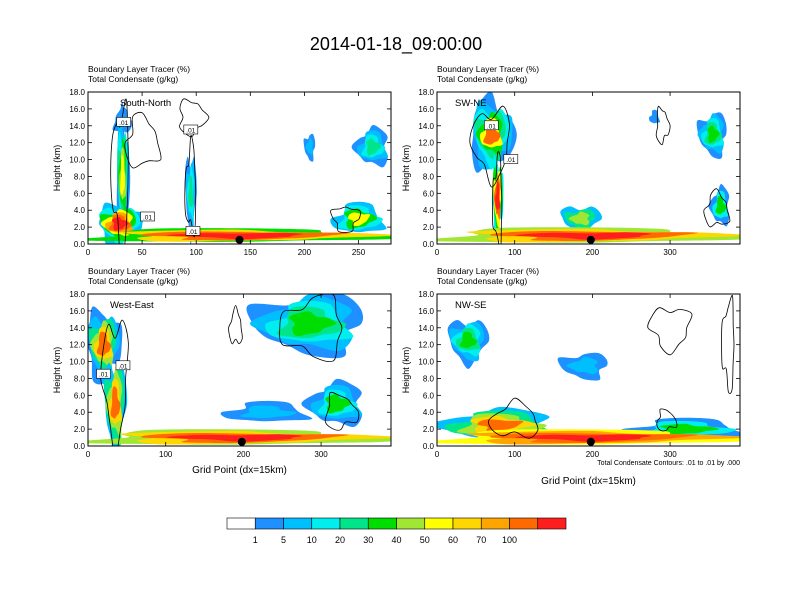  Describe the element at coordinates (588, 481) in the screenshot. I see `x-axis-label: Grid Point (dx=15km)` at that location.